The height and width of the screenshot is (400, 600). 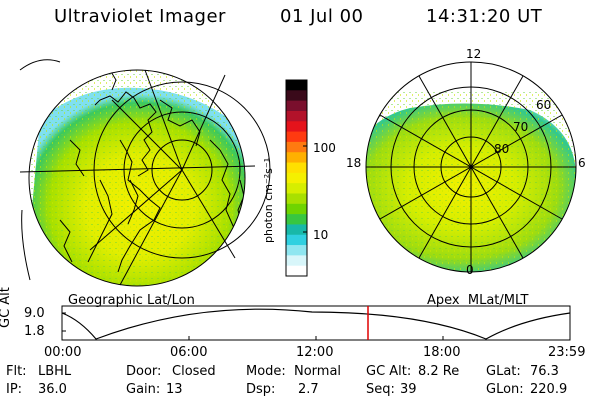 I want to click on dsp-label: Dsp:, so click(x=261, y=389).